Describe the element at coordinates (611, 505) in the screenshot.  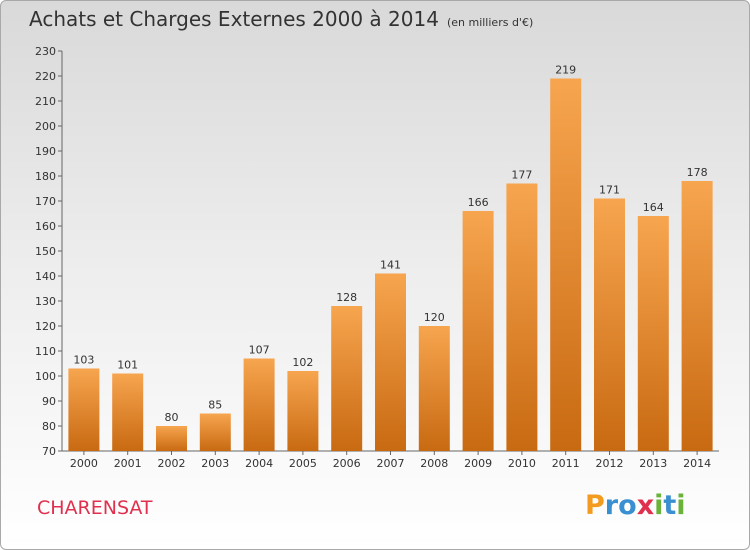
I see `logo-letter: r` at that location.